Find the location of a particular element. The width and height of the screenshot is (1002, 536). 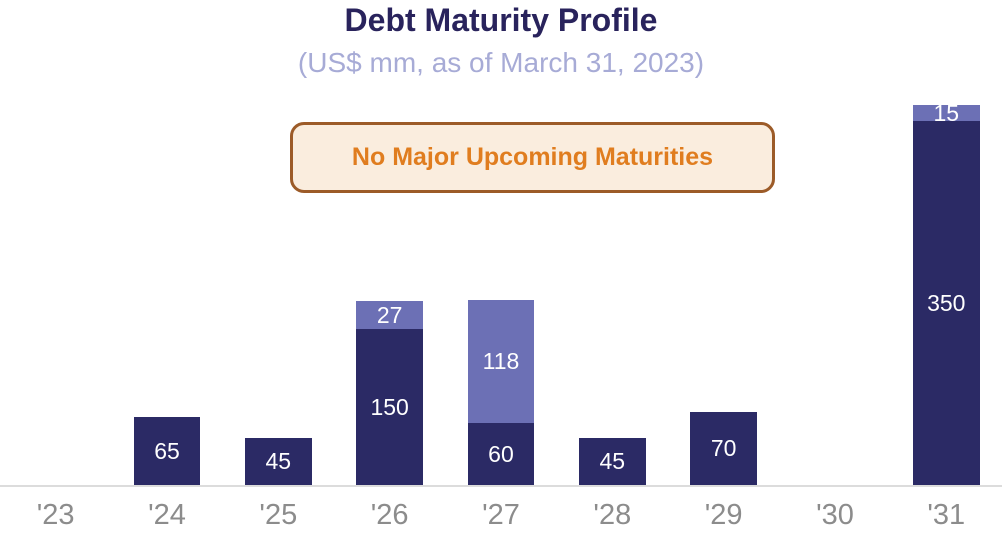

bar-slot-31: 350 15 is located at coordinates (946, 292).